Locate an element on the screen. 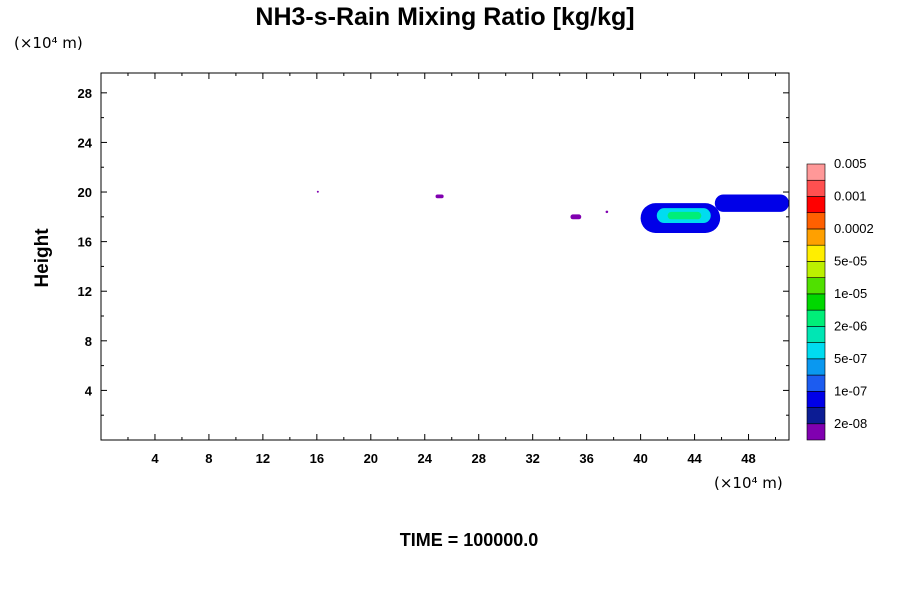 The image size is (900, 600). y-axis-label: Height is located at coordinates (42, 258).